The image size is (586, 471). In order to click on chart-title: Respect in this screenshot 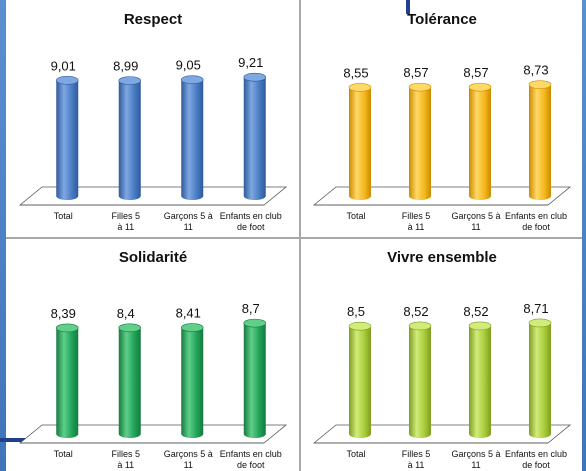, I will do `click(153, 19)`.